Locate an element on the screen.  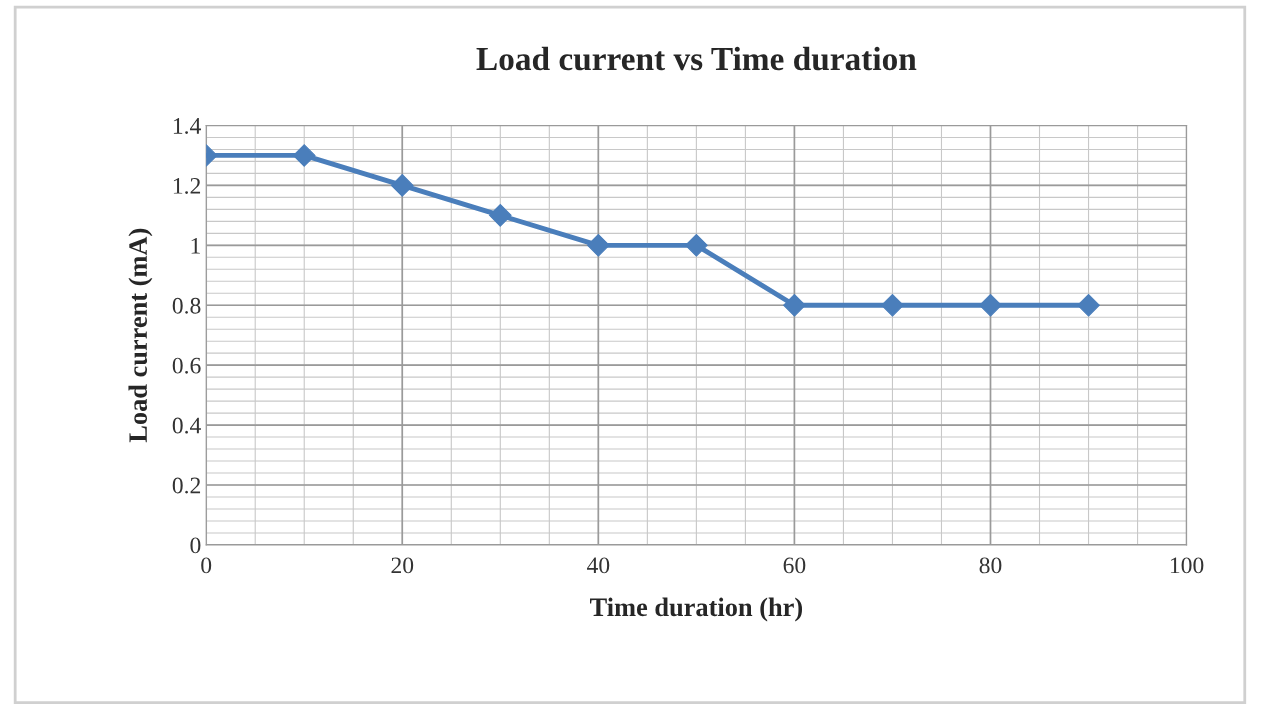
x-tick-label: 20 is located at coordinates (402, 565).